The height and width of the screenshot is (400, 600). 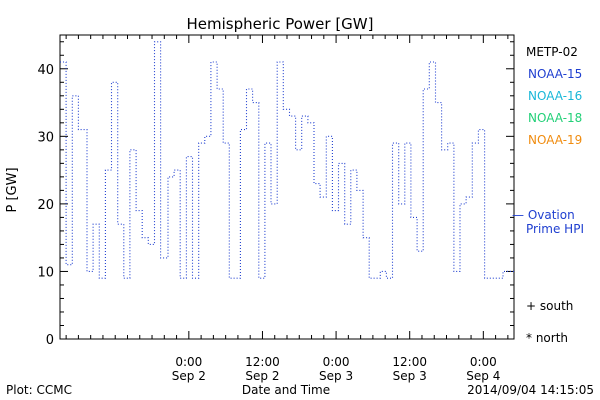 What do you see at coordinates (45, 137) in the screenshot?
I see `y-tick-label: 30` at bounding box center [45, 137].